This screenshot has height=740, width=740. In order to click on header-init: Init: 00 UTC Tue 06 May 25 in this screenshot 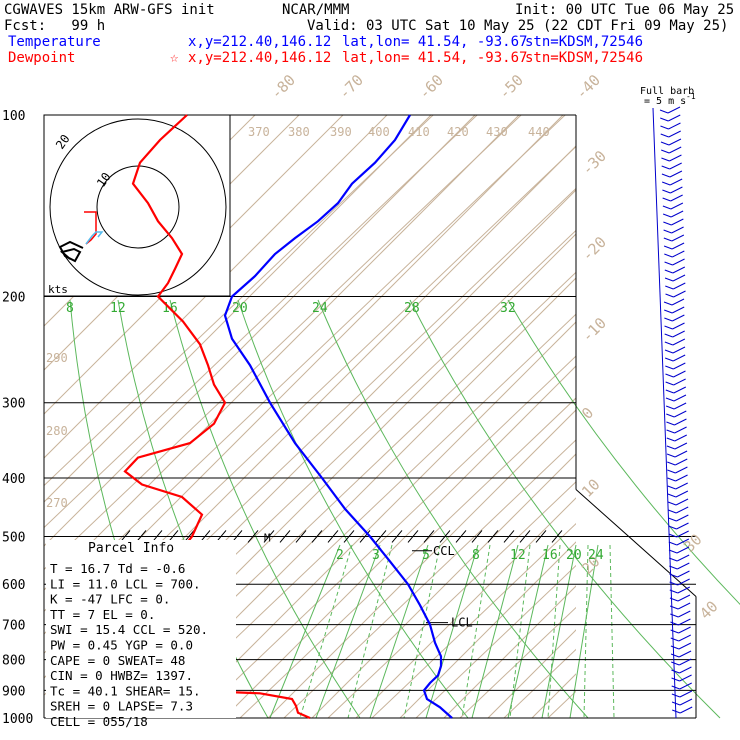, I will do `click(625, 10)`.